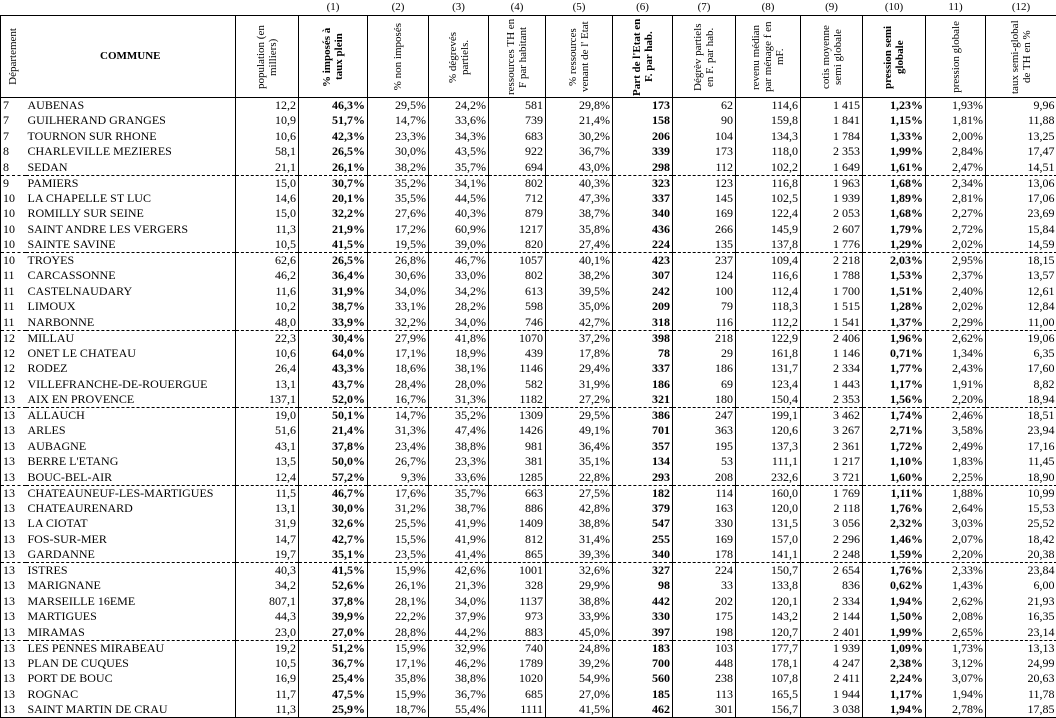 The image size is (1056, 718). Describe the element at coordinates (704, 493) in the screenshot. I see `cell-value: 114` at that location.